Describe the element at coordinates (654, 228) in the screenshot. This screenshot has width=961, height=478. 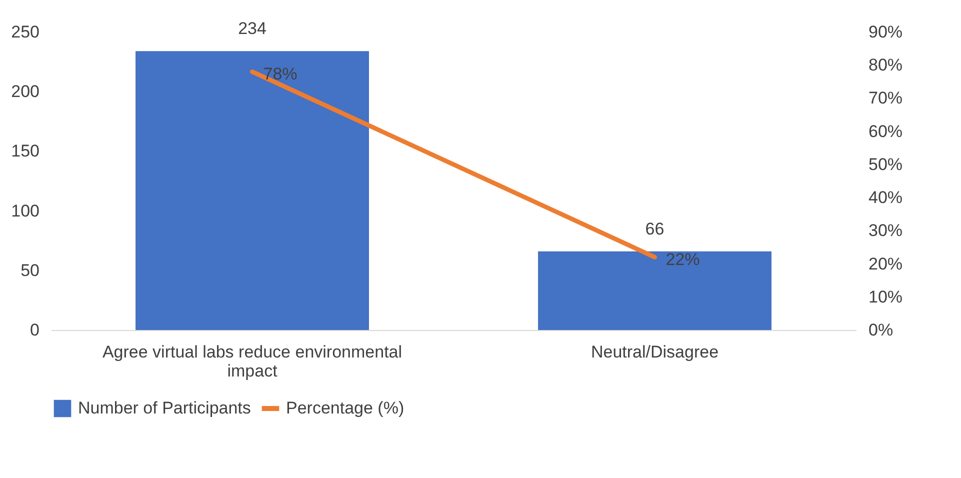
I see `data-label: 66` at that location.